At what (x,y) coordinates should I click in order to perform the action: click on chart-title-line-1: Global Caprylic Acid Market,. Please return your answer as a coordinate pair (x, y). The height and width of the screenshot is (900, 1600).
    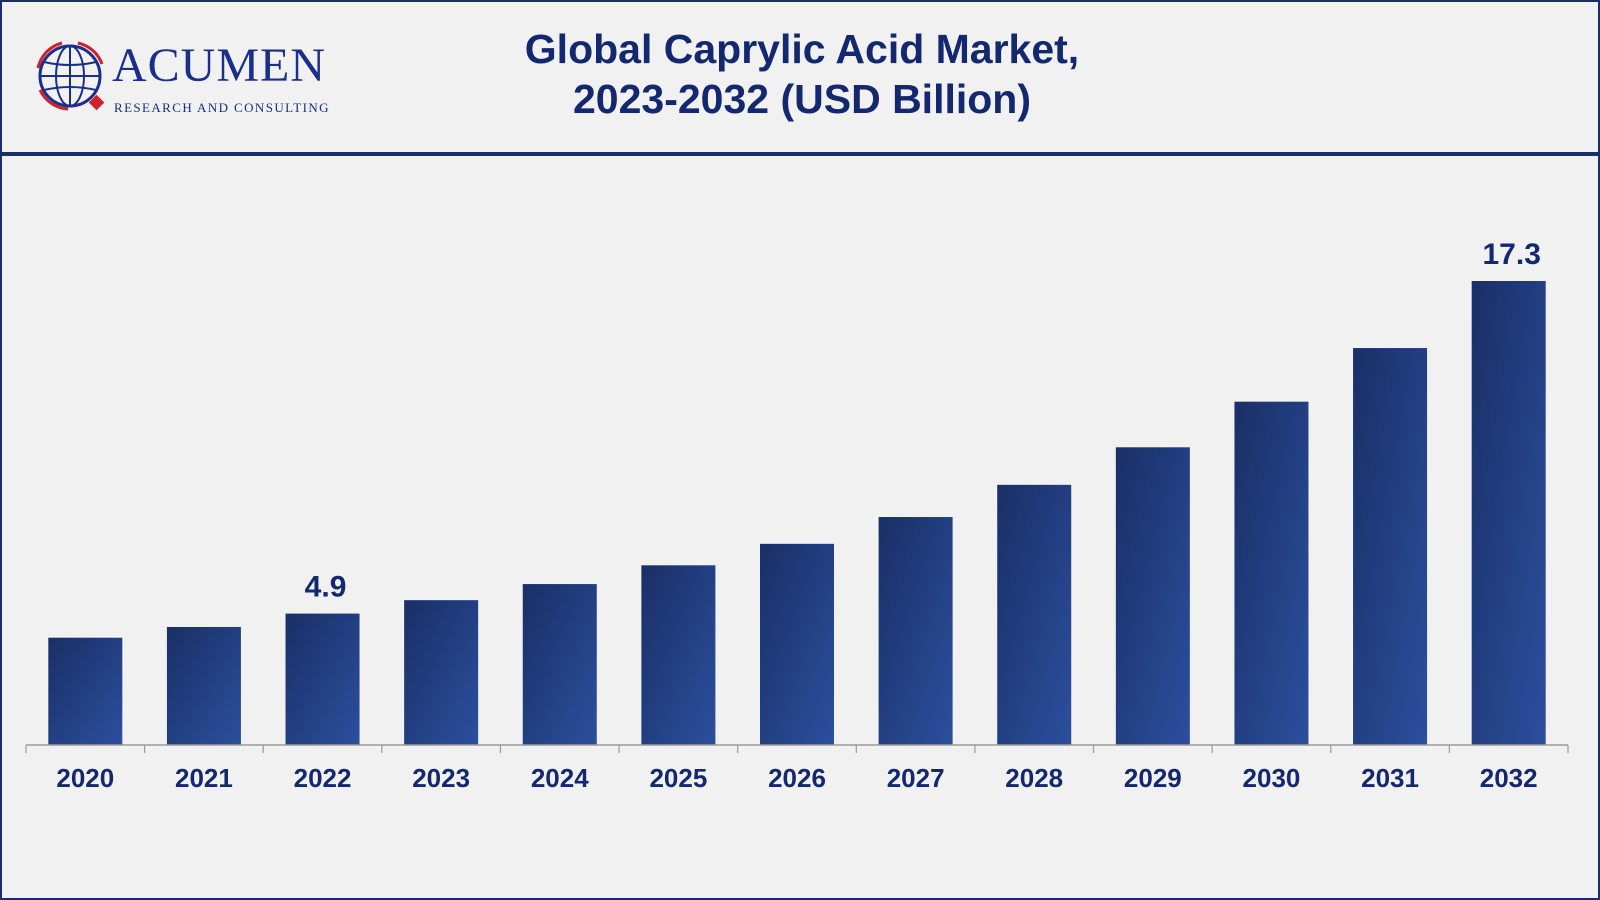
    Looking at the image, I should click on (802, 49).